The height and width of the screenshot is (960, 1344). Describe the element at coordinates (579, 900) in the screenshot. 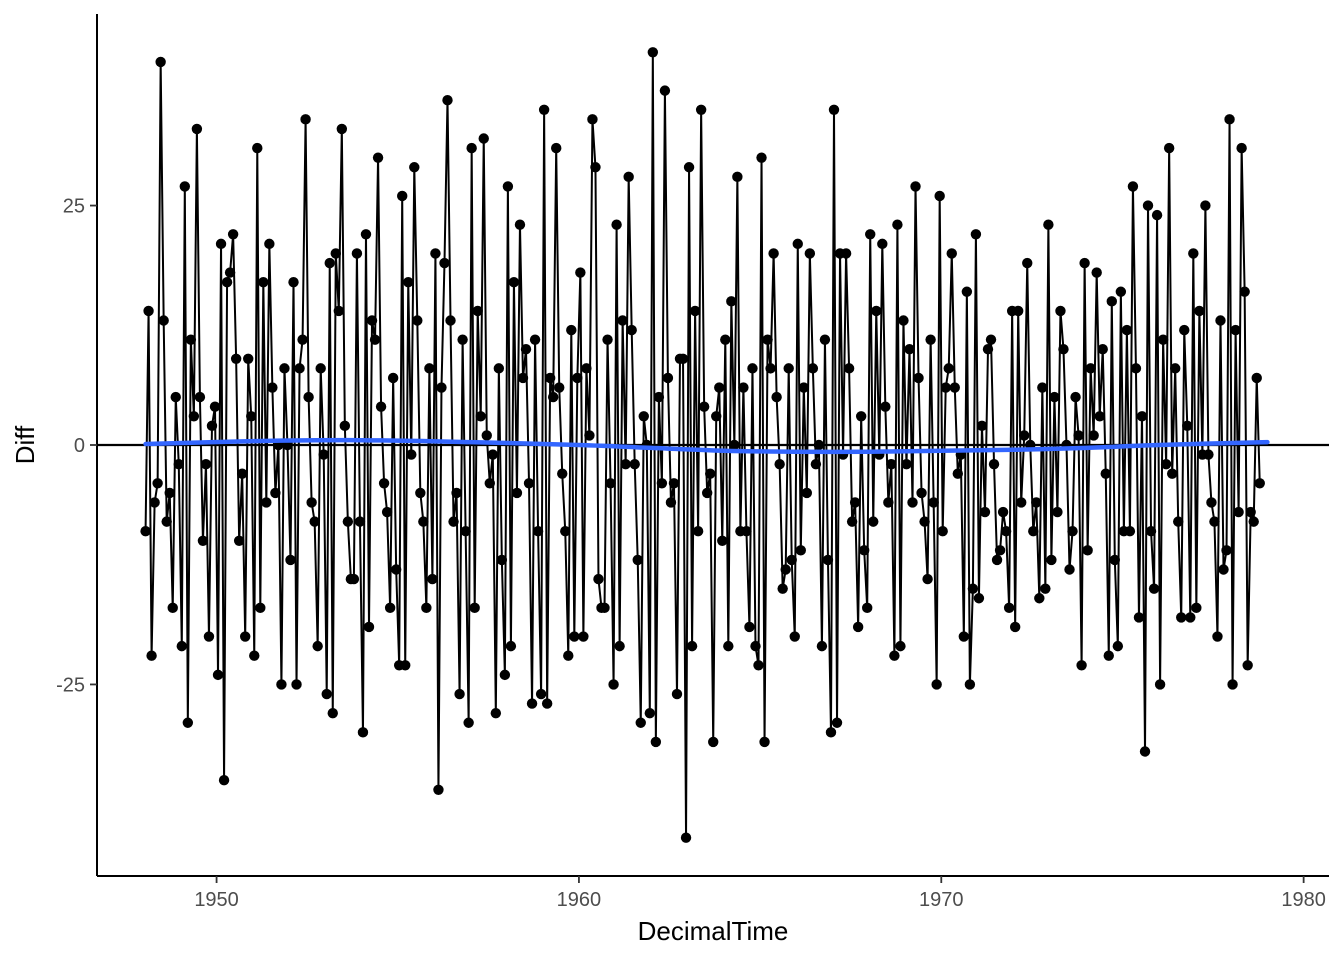

I see `x-tick-label: 1960` at that location.